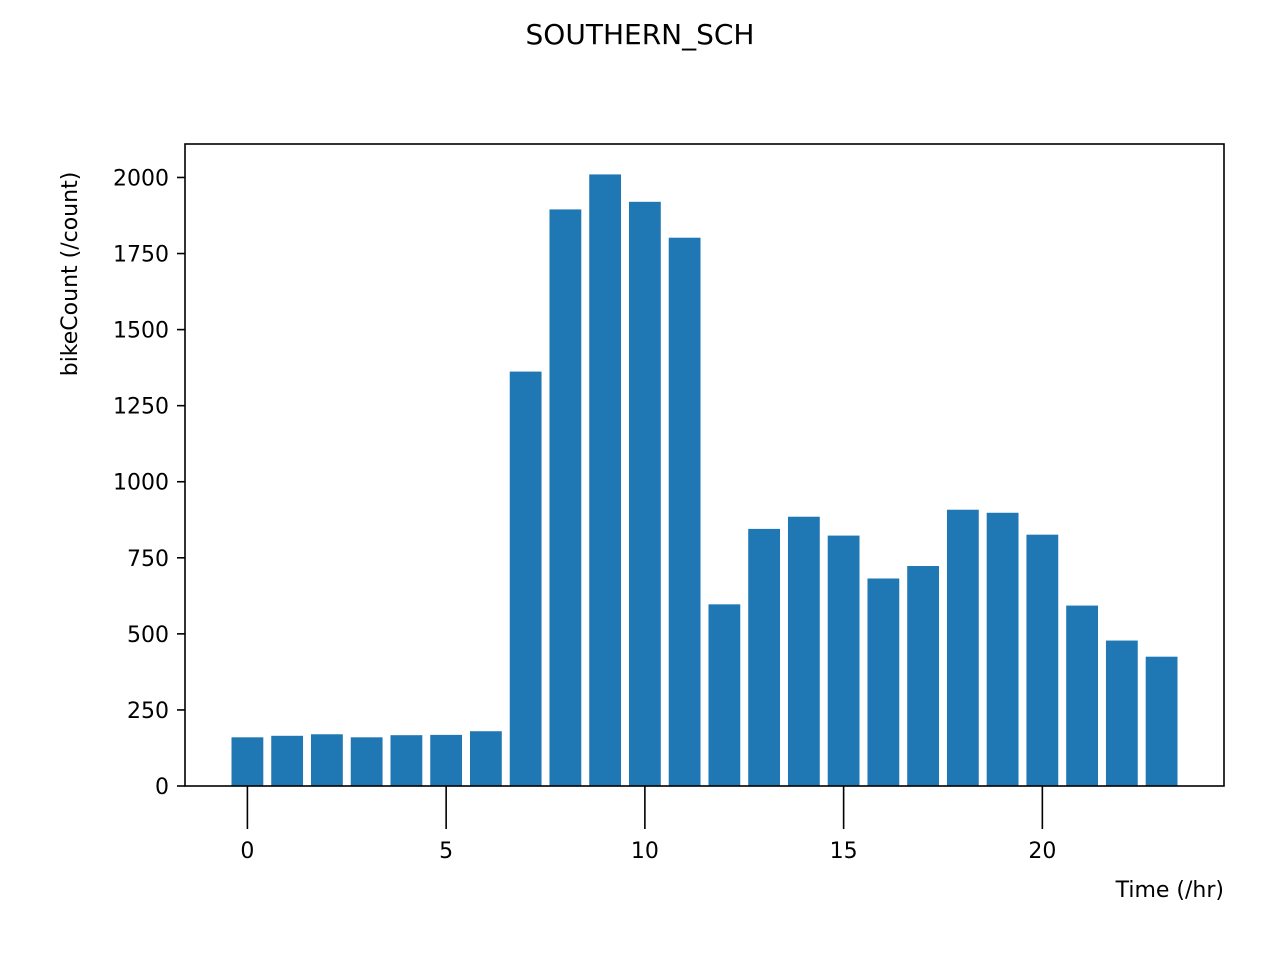  What do you see at coordinates (1042, 851) in the screenshot?
I see `x-tick-label: 20` at bounding box center [1042, 851].